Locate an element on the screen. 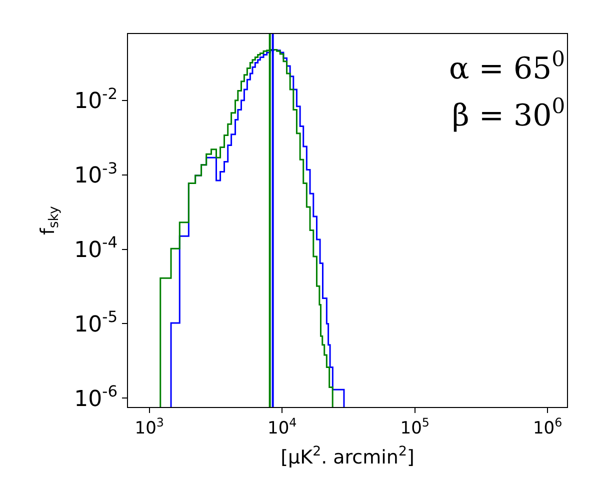  x-tick-label: 10$^{3}$ is located at coordinates (149, 426).